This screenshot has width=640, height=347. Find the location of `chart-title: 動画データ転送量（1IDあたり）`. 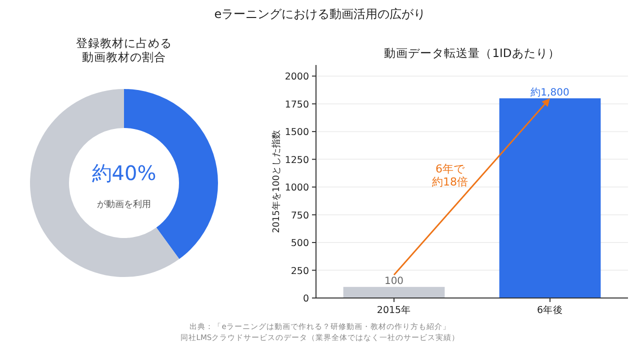

chart-title: 動画データ転送量（1IDあたり） is located at coordinates (472, 53).